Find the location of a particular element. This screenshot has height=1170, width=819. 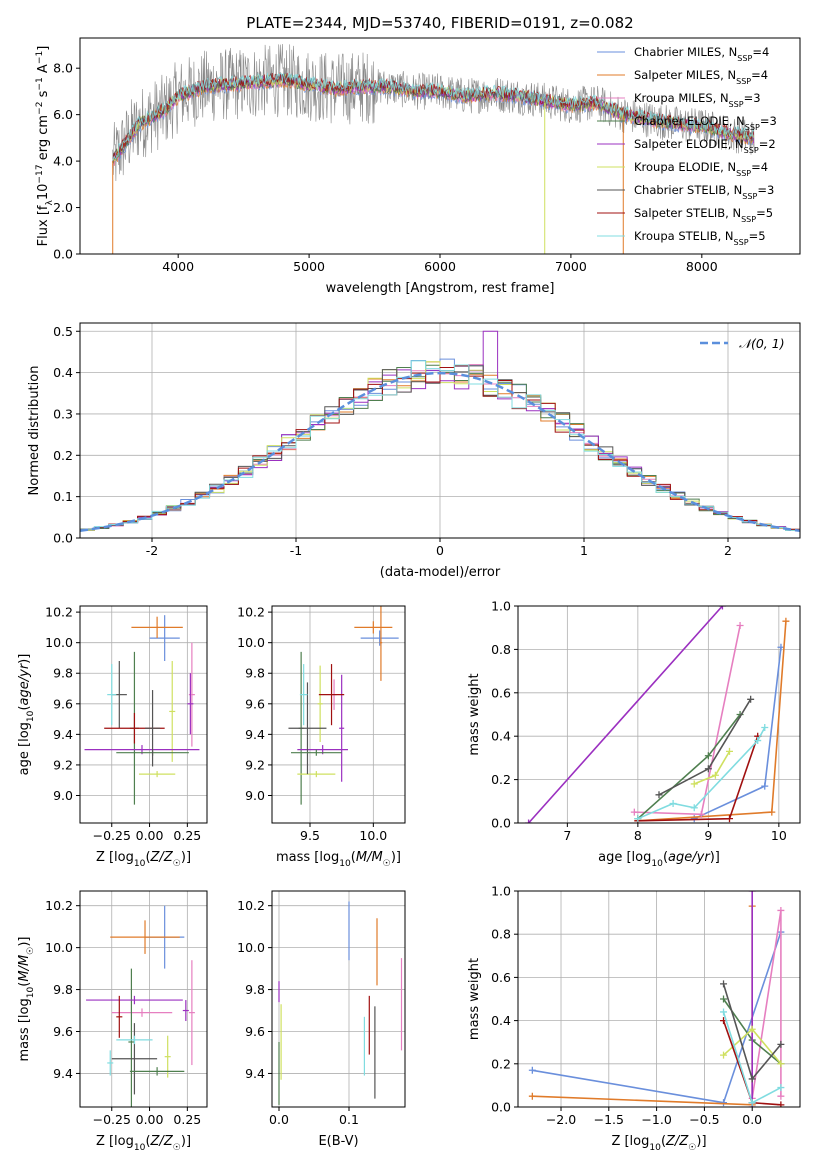

x-tick-label: −0.25 is located at coordinates (112, 1119).